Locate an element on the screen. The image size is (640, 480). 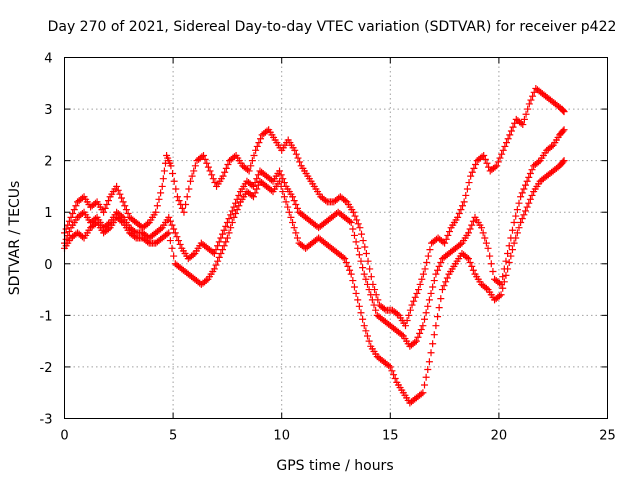
x-tick-label: 5 is located at coordinates (173, 436).